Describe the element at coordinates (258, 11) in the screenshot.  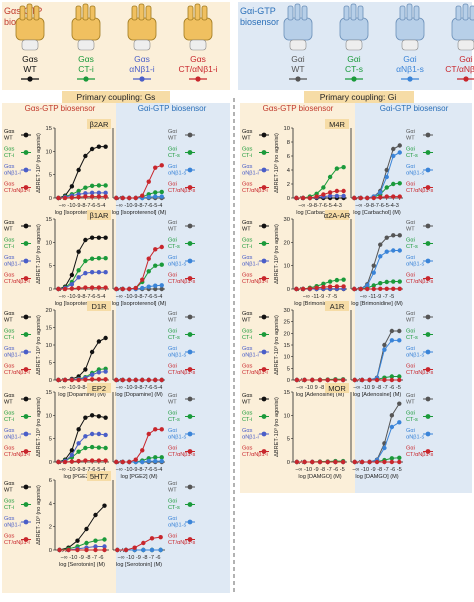
I see `gi-biosensor-title: Gαi-GTP` at that location.